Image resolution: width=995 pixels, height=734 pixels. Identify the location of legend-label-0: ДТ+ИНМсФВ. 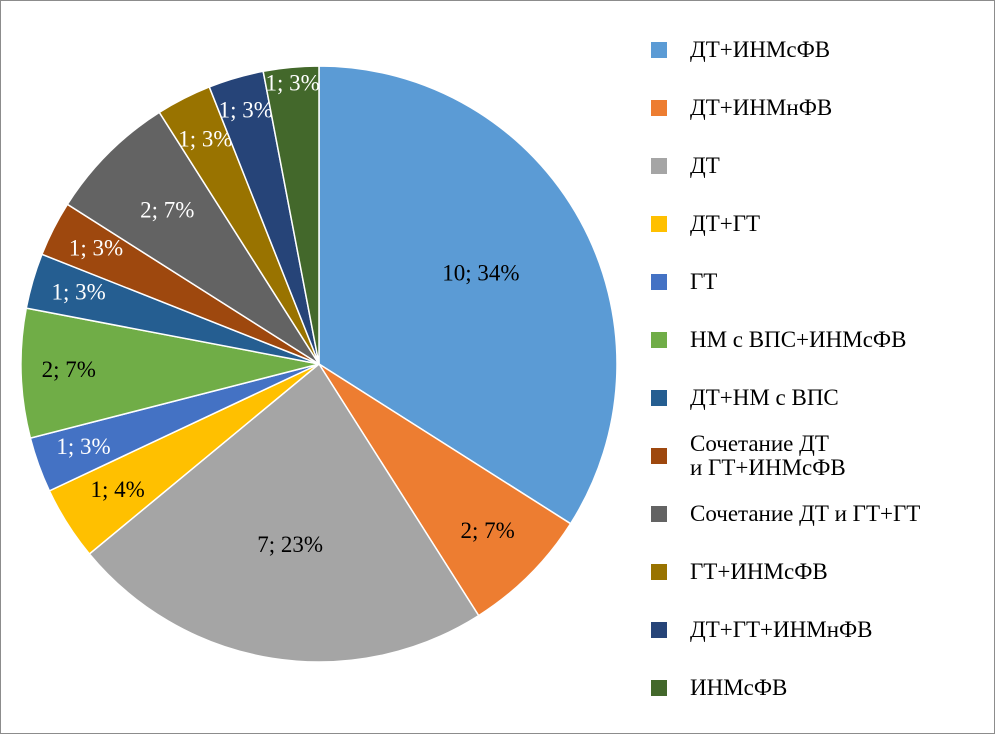
(760, 49).